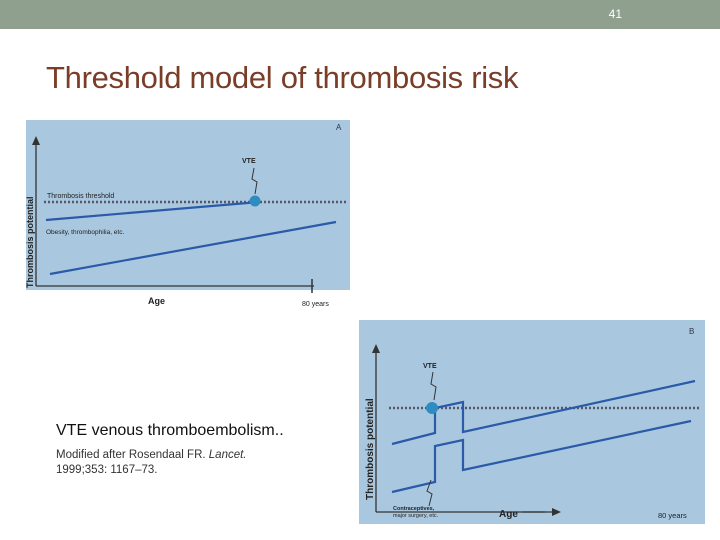 Image resolution: width=720 pixels, height=540 pixels. I want to click on panel-b-trigger-label-2: major surgery, etc., so click(416, 516).